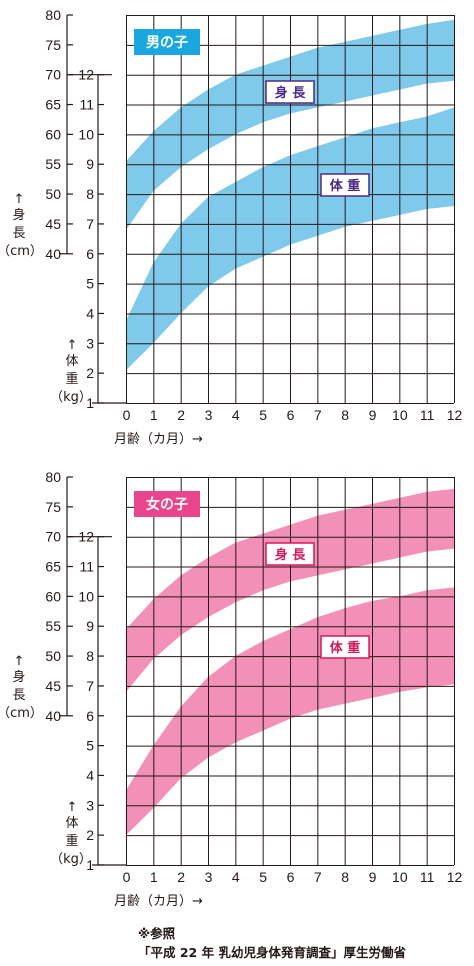 This screenshot has width=474, height=966. Describe the element at coordinates (90, 254) in the screenshot. I see `boy-weight-tick-label: 6` at that location.